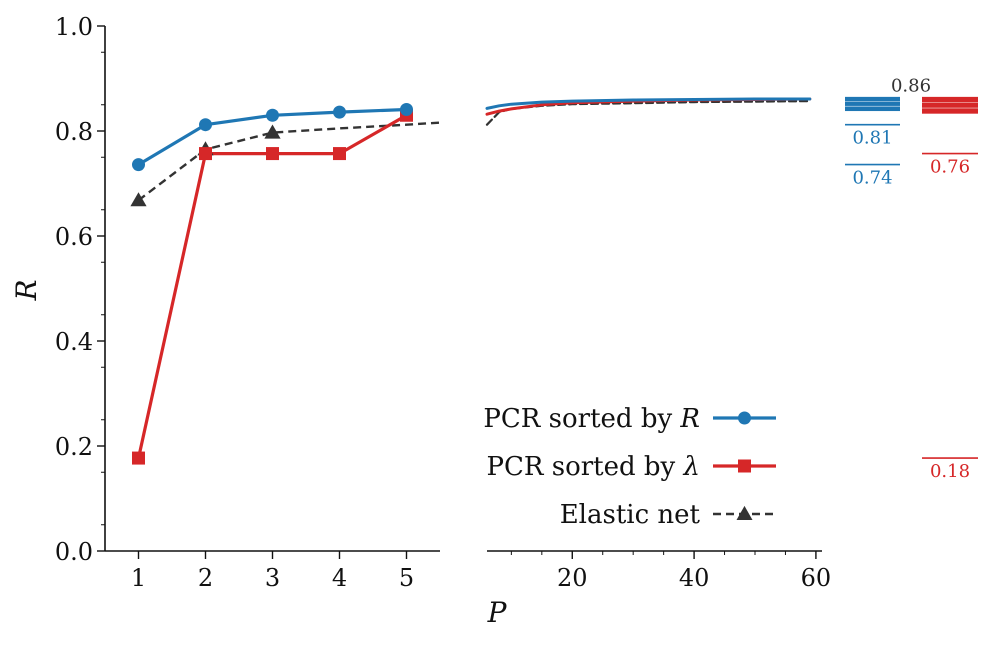  What do you see at coordinates (694, 578) in the screenshot?
I see `x-tick-label-right: 40` at bounding box center [694, 578].